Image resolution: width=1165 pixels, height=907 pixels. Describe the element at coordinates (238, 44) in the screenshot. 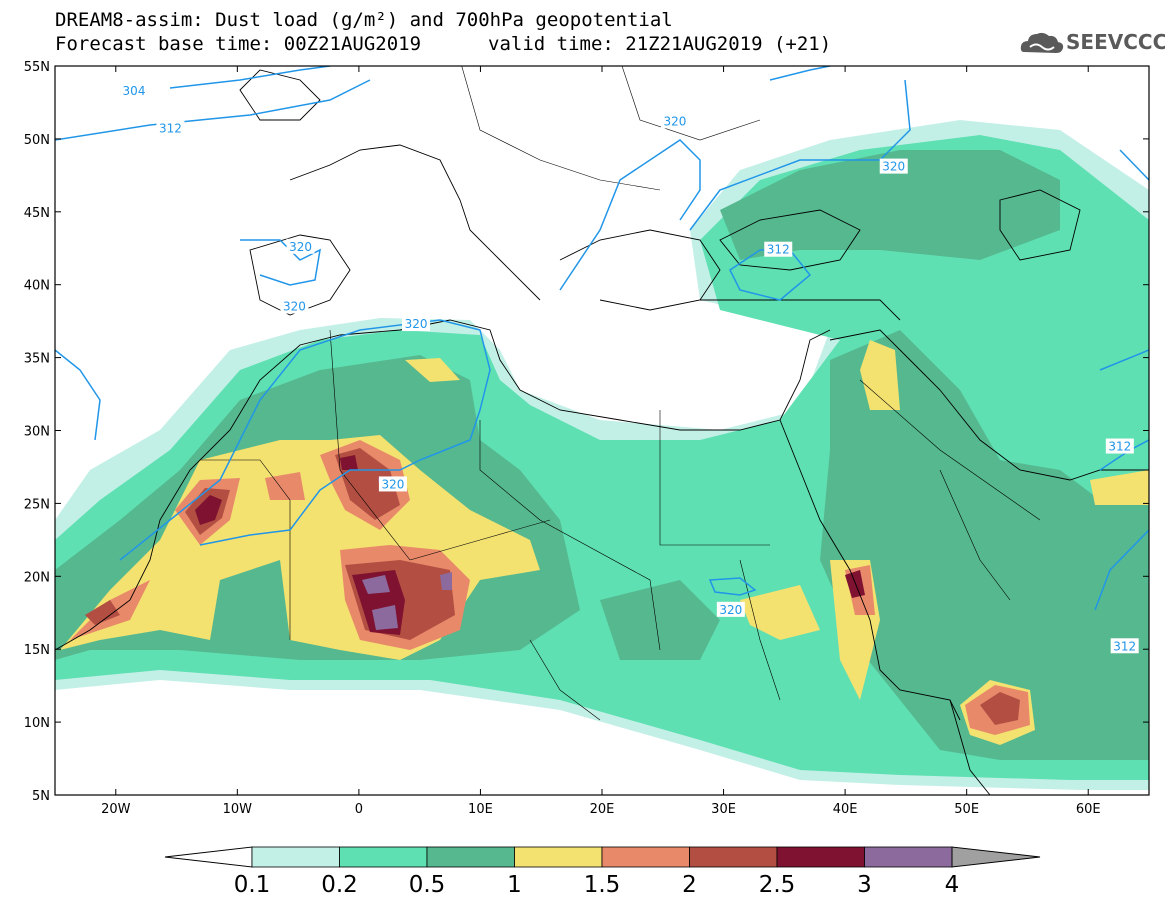

I see `forecast-base-time: Forecast base time: 00Z21AUG2019` at that location.